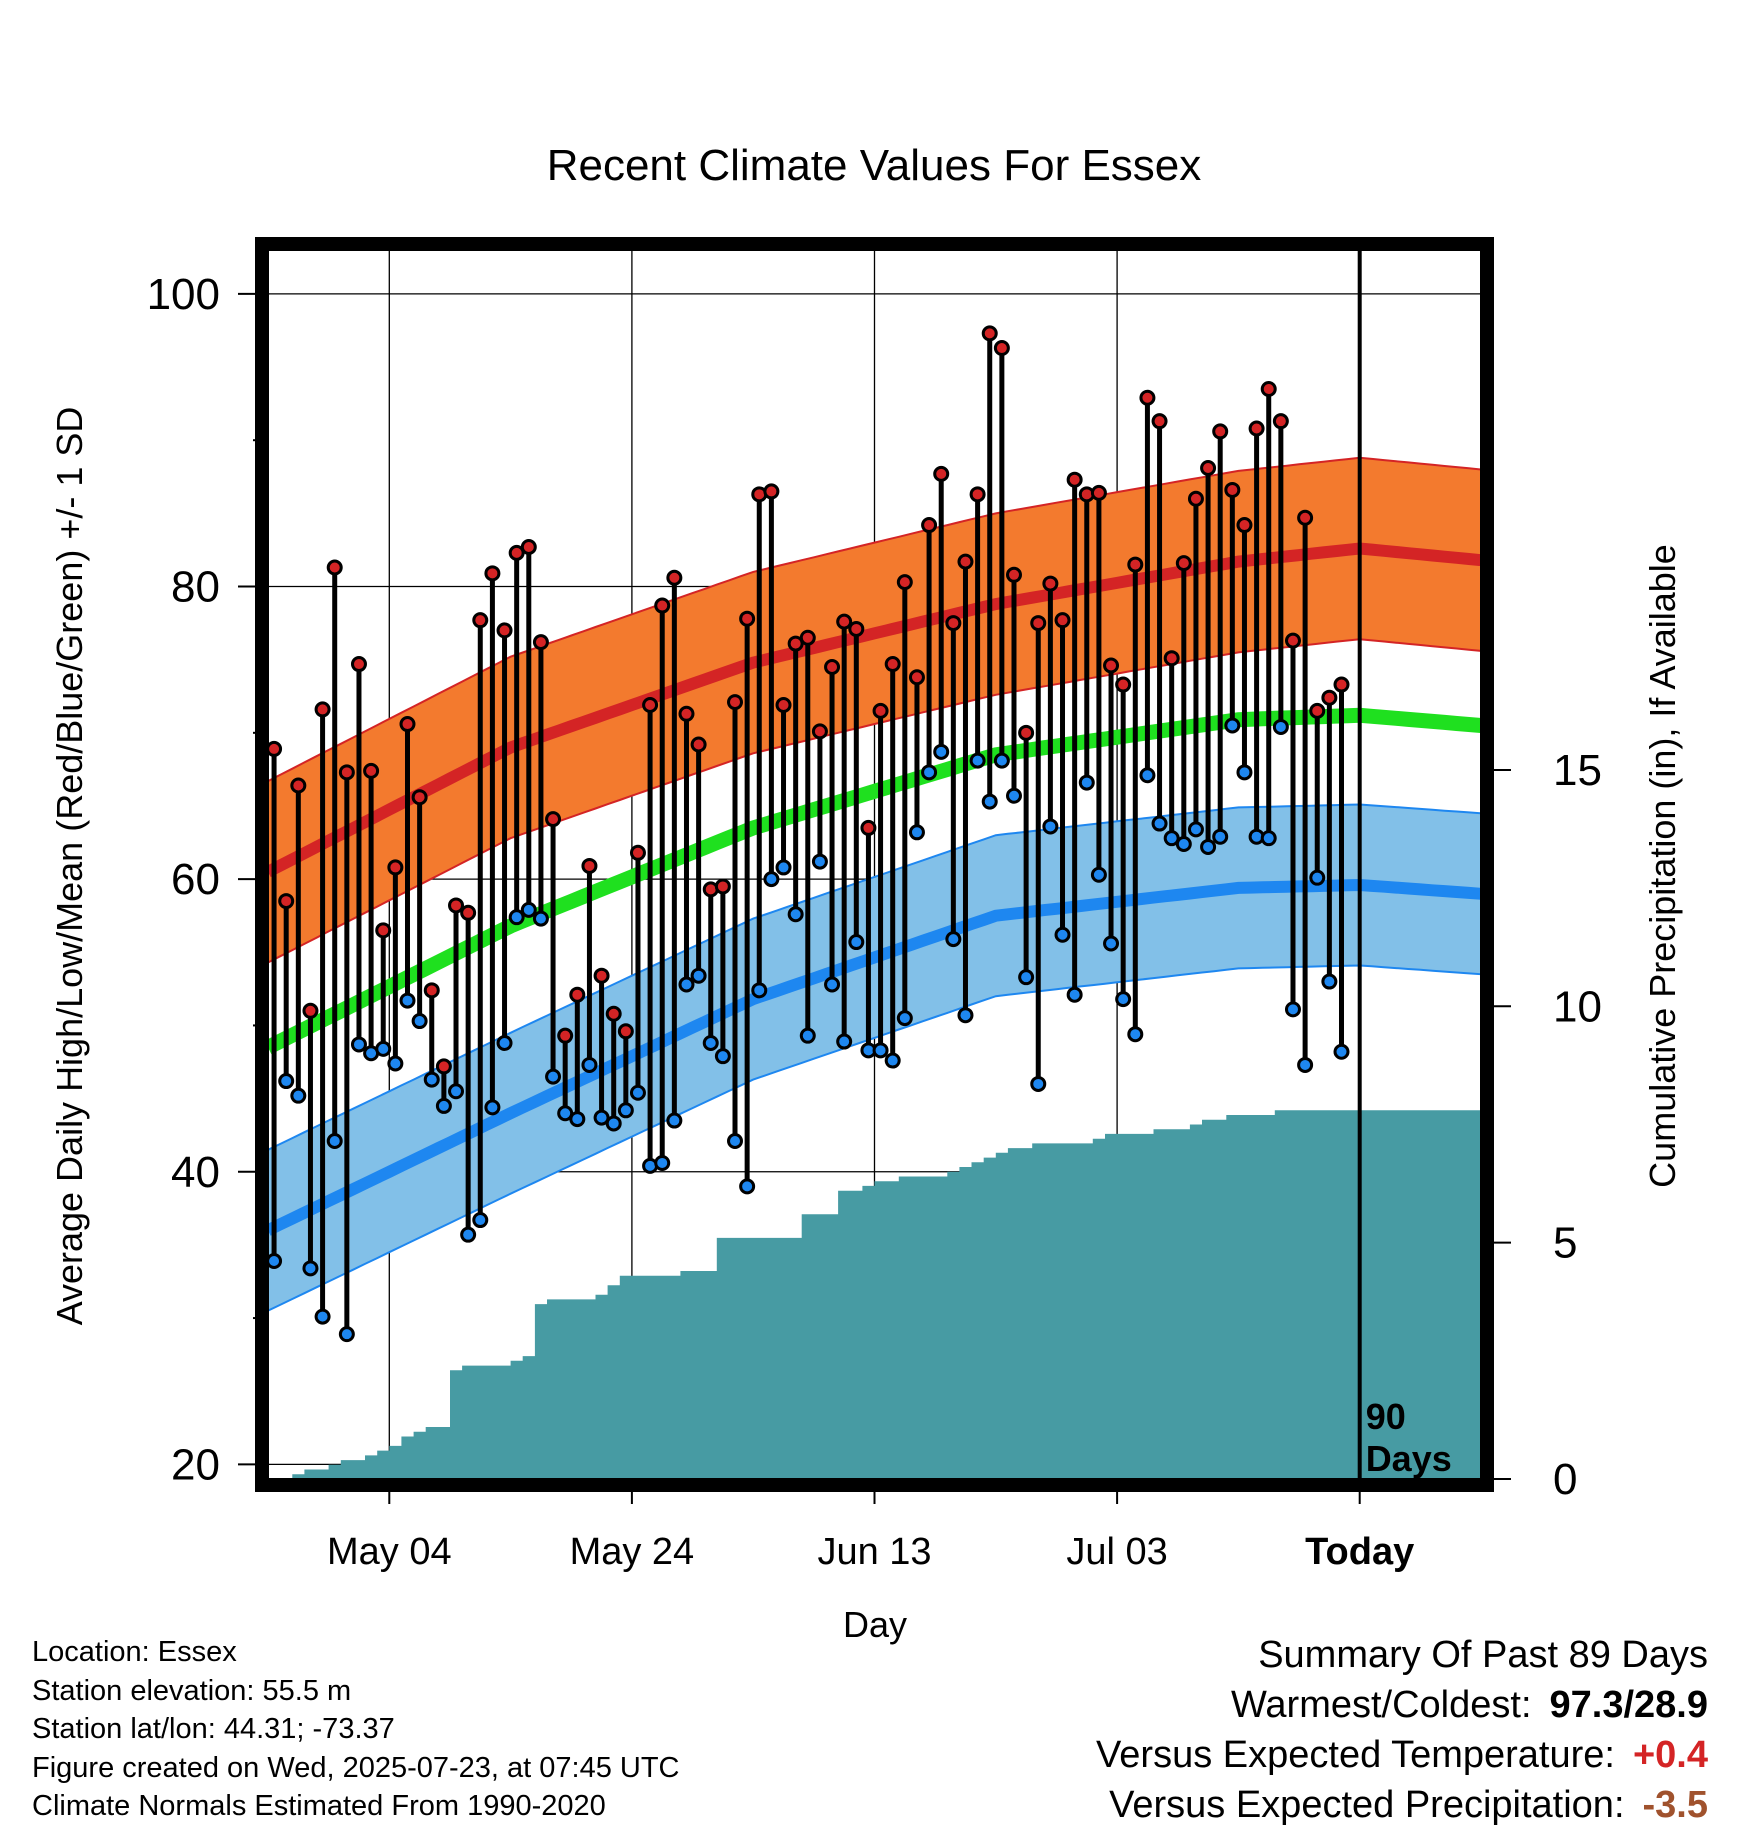 The width and height of the screenshot is (1748, 1830). Describe the element at coordinates (1577, 1006) in the screenshot. I see `y2-tick-label: 10` at that location.